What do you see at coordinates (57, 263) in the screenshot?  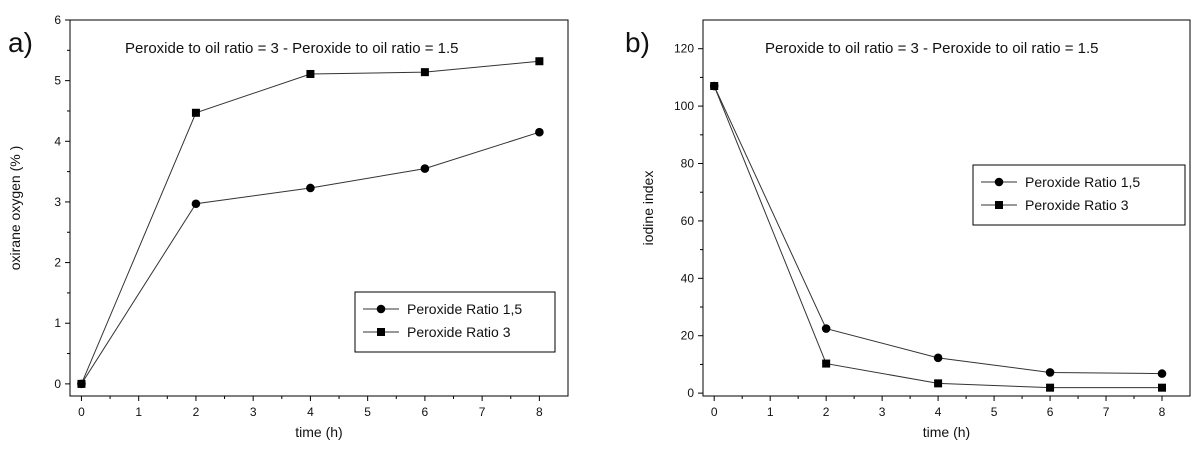 I see `y-tick-label: 2` at bounding box center [57, 263].